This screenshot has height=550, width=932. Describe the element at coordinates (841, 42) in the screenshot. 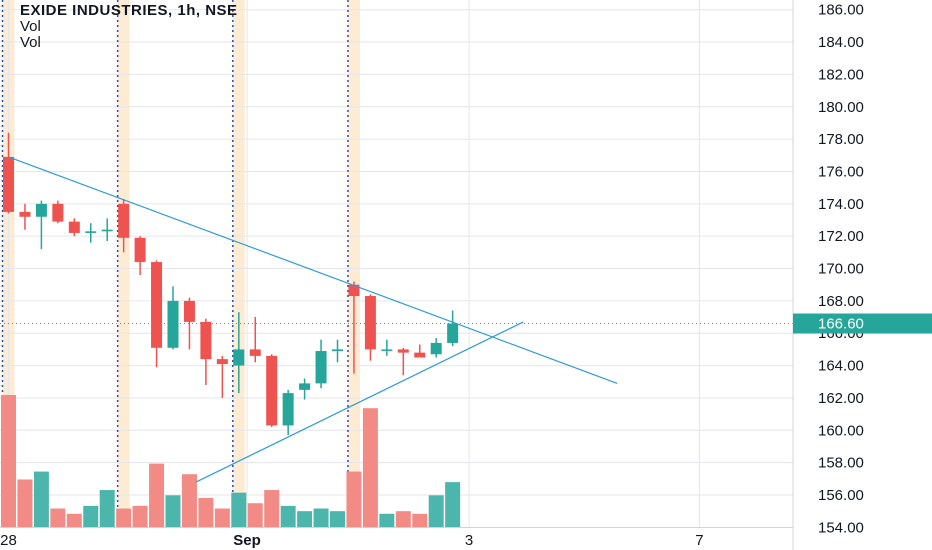

I see `y-tick-label: 184.00` at that location.